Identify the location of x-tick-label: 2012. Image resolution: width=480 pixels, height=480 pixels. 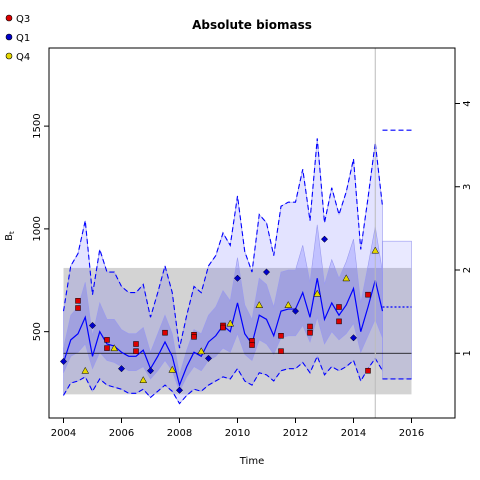
(295, 433).